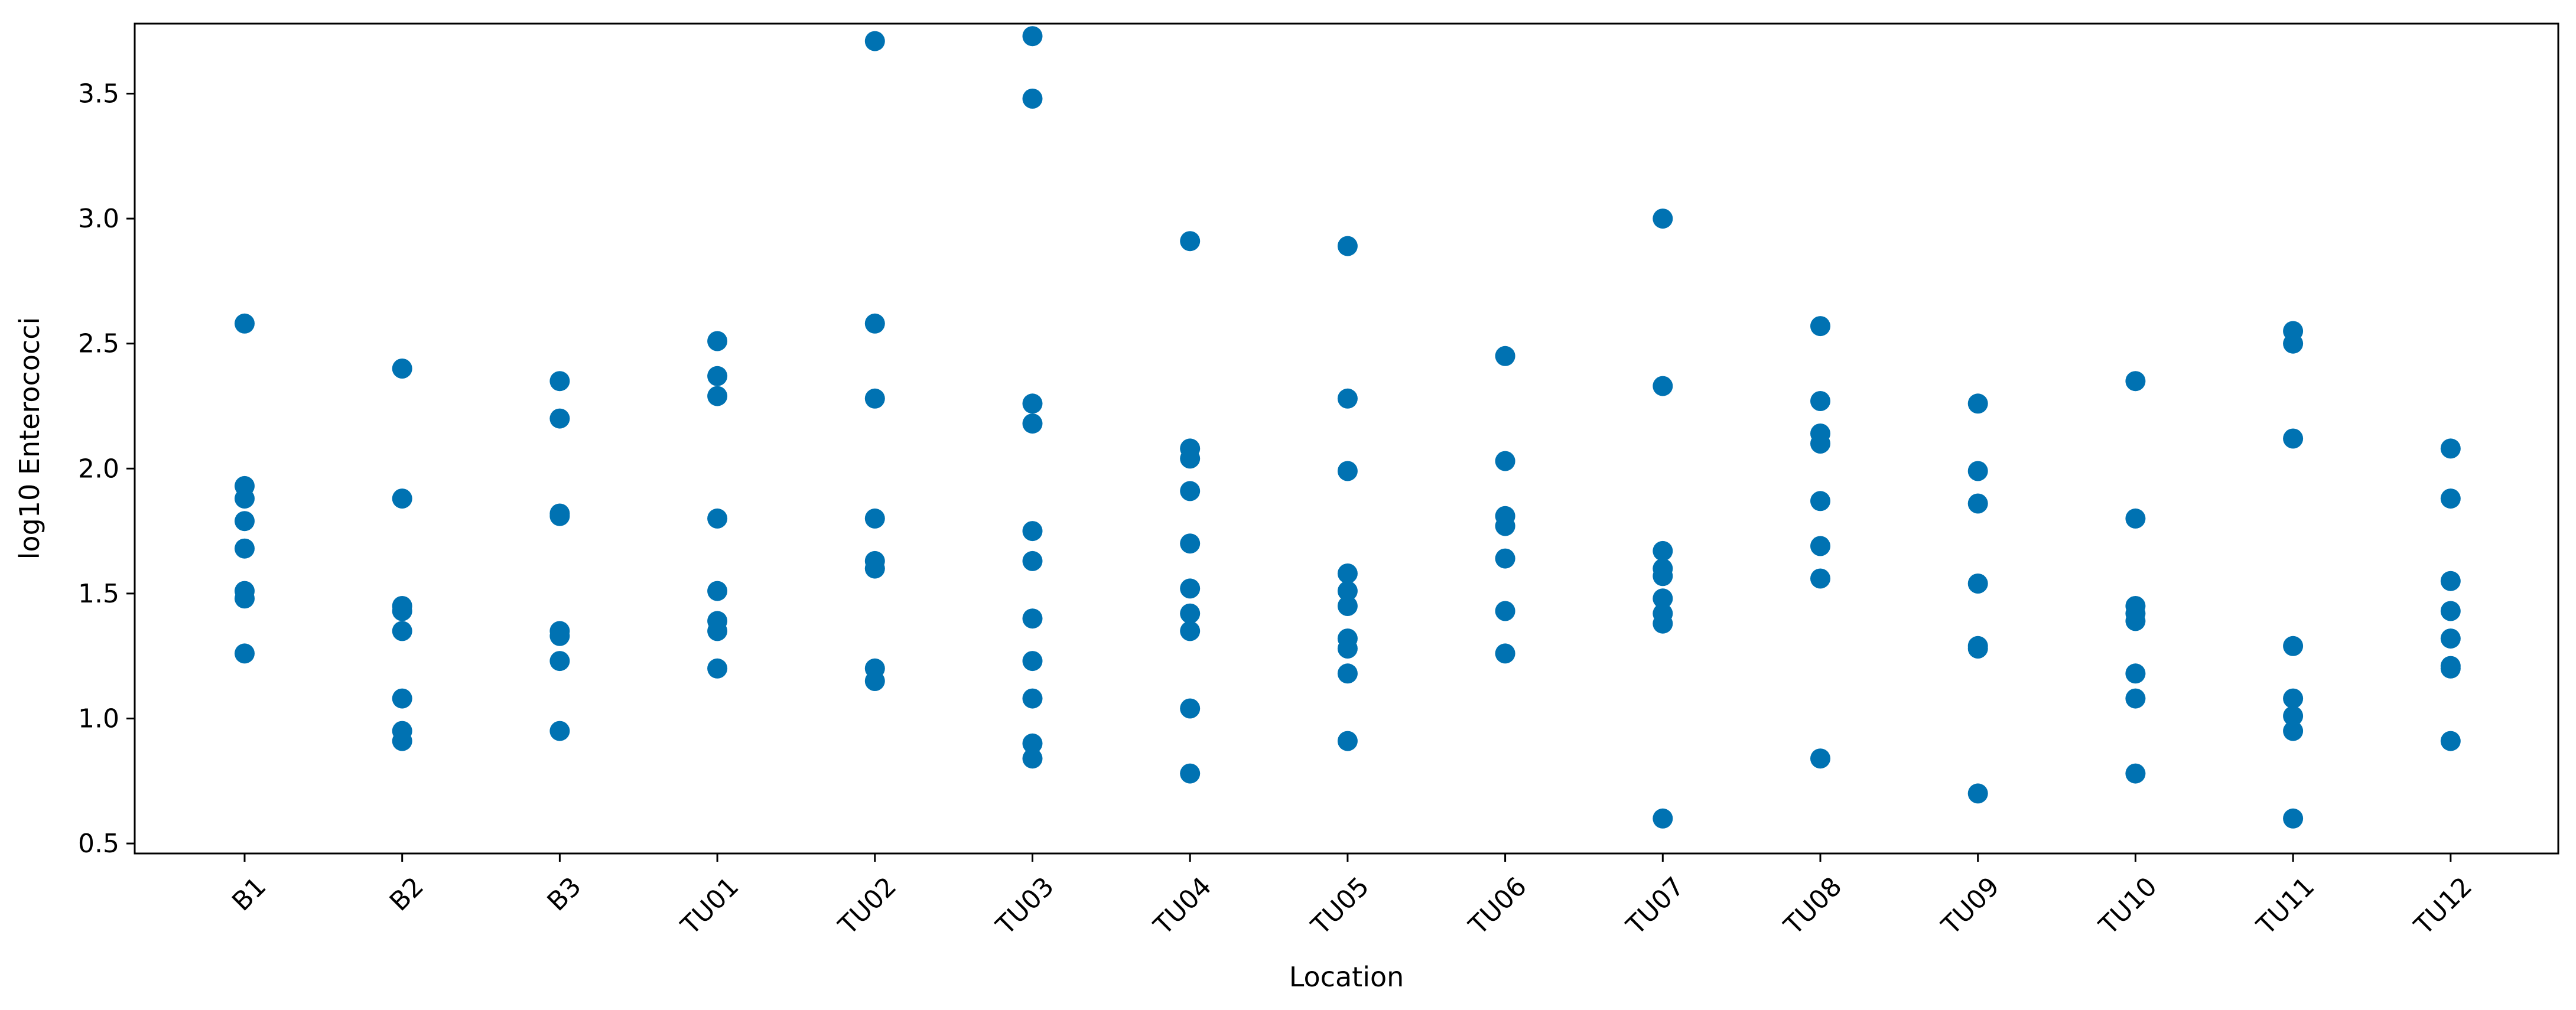 The width and height of the screenshot is (2576, 1010). I want to click on x-tick-label: TU10, so click(2128, 906).